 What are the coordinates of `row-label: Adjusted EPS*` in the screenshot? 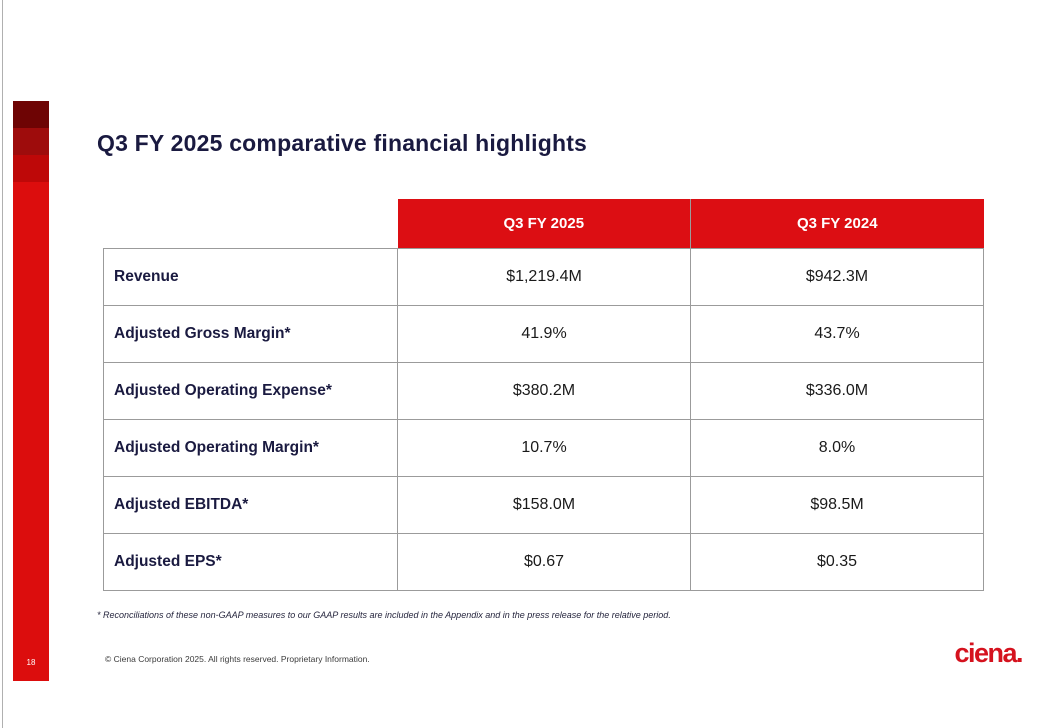 It's located at (250, 561).